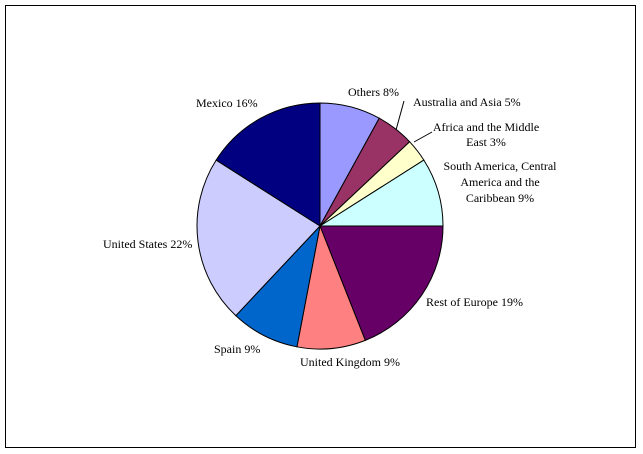 The height and width of the screenshot is (454, 643). I want to click on data-label-australia-asia: Australia and Asia 5%, so click(467, 102).